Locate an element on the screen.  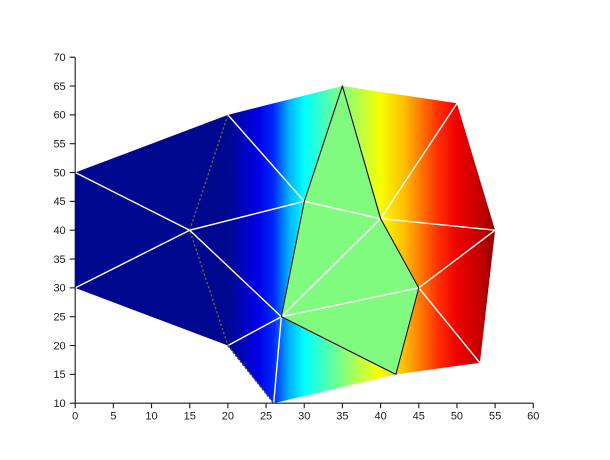
x-tick-label: 5 is located at coordinates (113, 417).